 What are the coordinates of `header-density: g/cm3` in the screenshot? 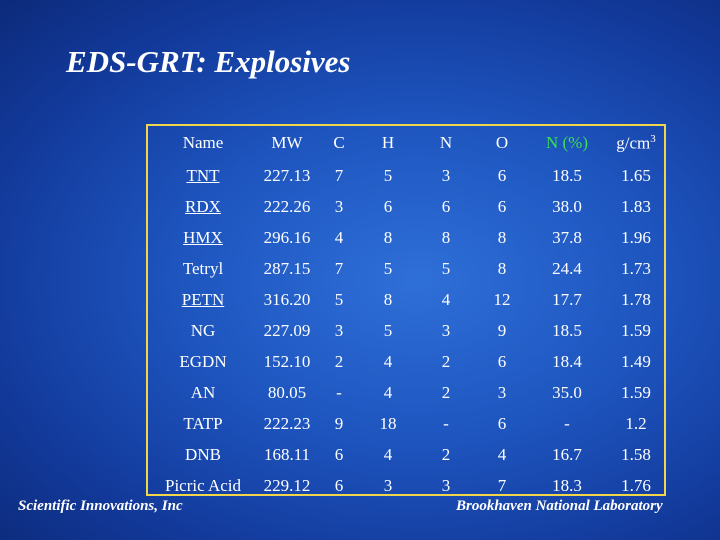 It's located at (636, 143).